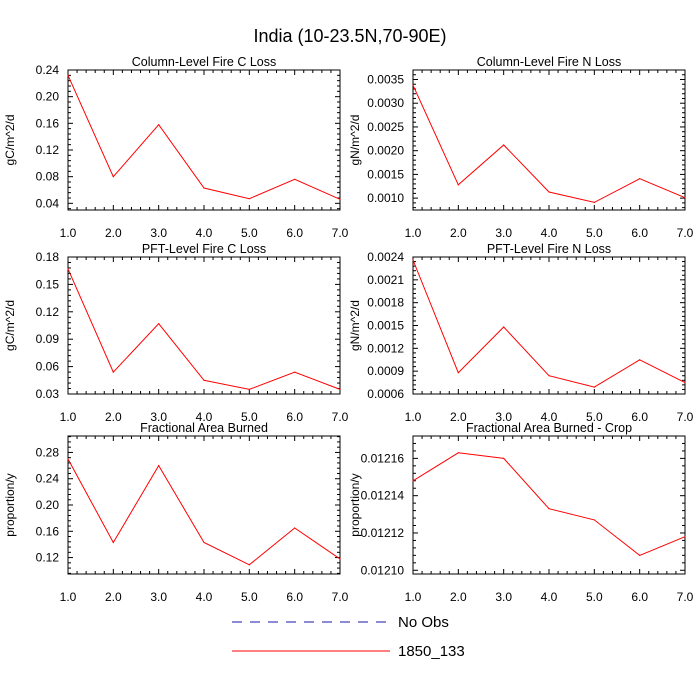 The width and height of the screenshot is (700, 700). Describe the element at coordinates (385, 151) in the screenshot. I see `y-tick-label: 0.0020` at that location.